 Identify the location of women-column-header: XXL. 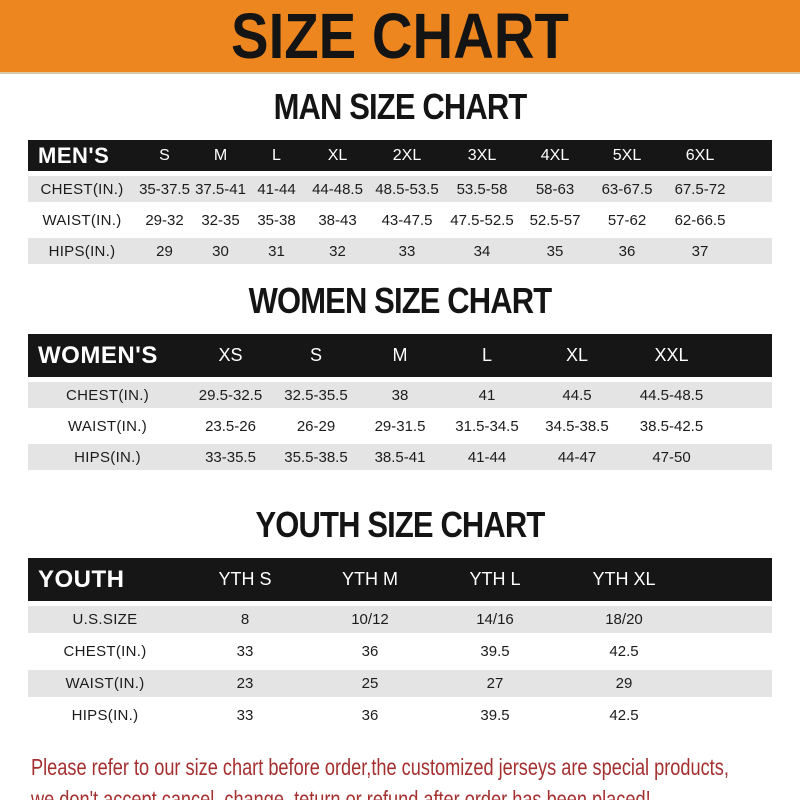
(671, 355).